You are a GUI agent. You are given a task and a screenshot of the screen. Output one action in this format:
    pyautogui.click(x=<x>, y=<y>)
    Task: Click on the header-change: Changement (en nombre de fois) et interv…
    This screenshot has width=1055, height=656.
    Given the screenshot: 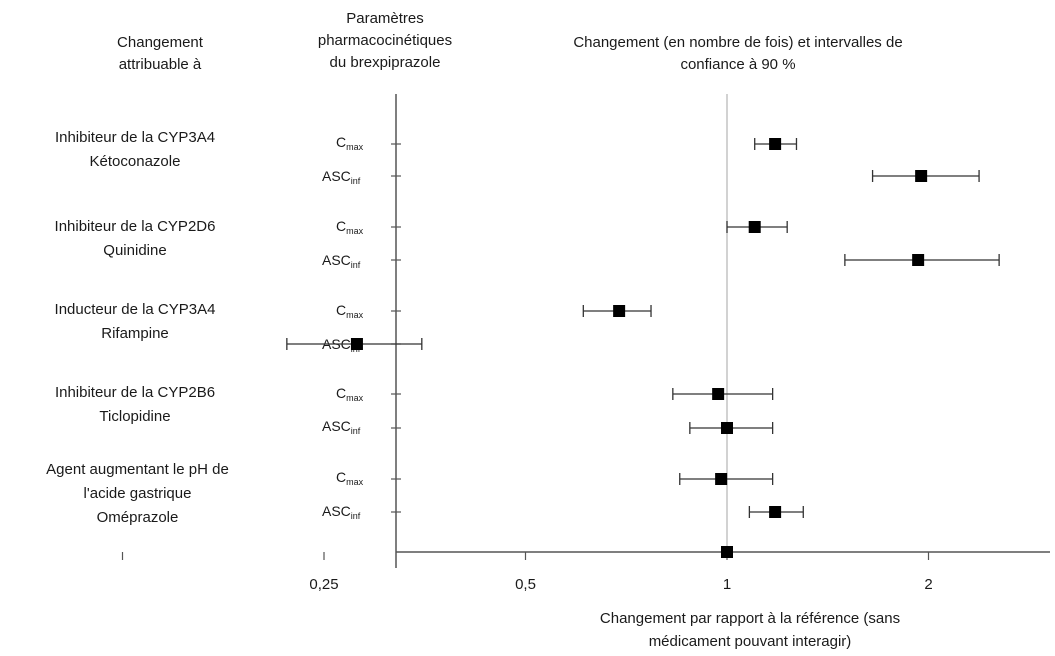 What is the action you would take?
    pyautogui.click(x=738, y=54)
    